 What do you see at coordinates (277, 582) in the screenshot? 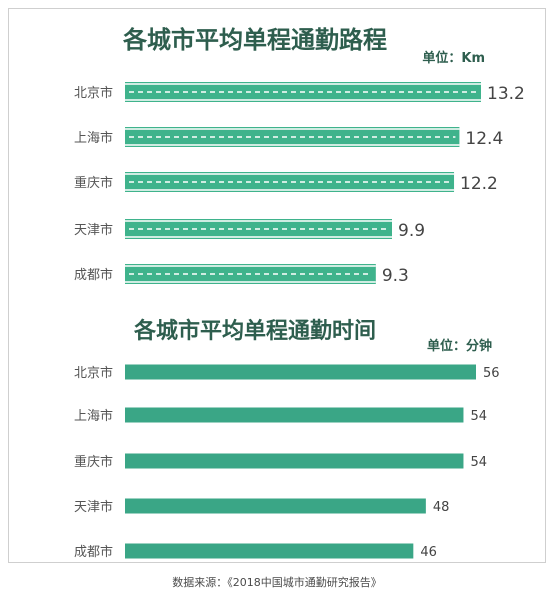
I see `source-note: 数据来源：《2018中国城市通勤研究报告》` at bounding box center [277, 582].